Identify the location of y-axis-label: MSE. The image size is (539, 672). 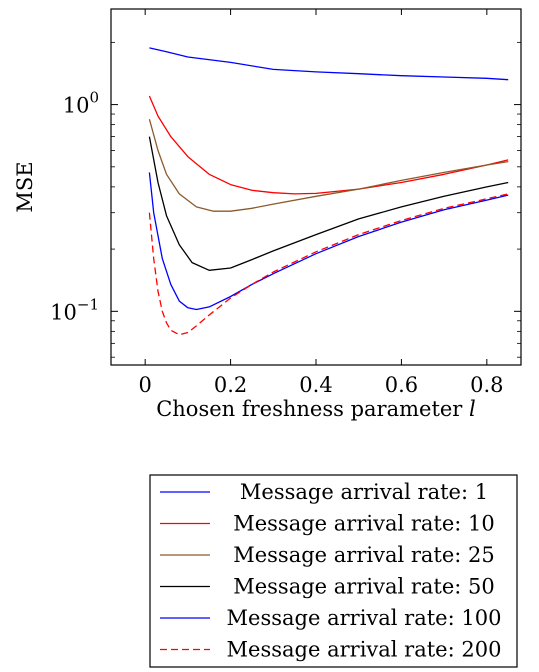
(25, 186).